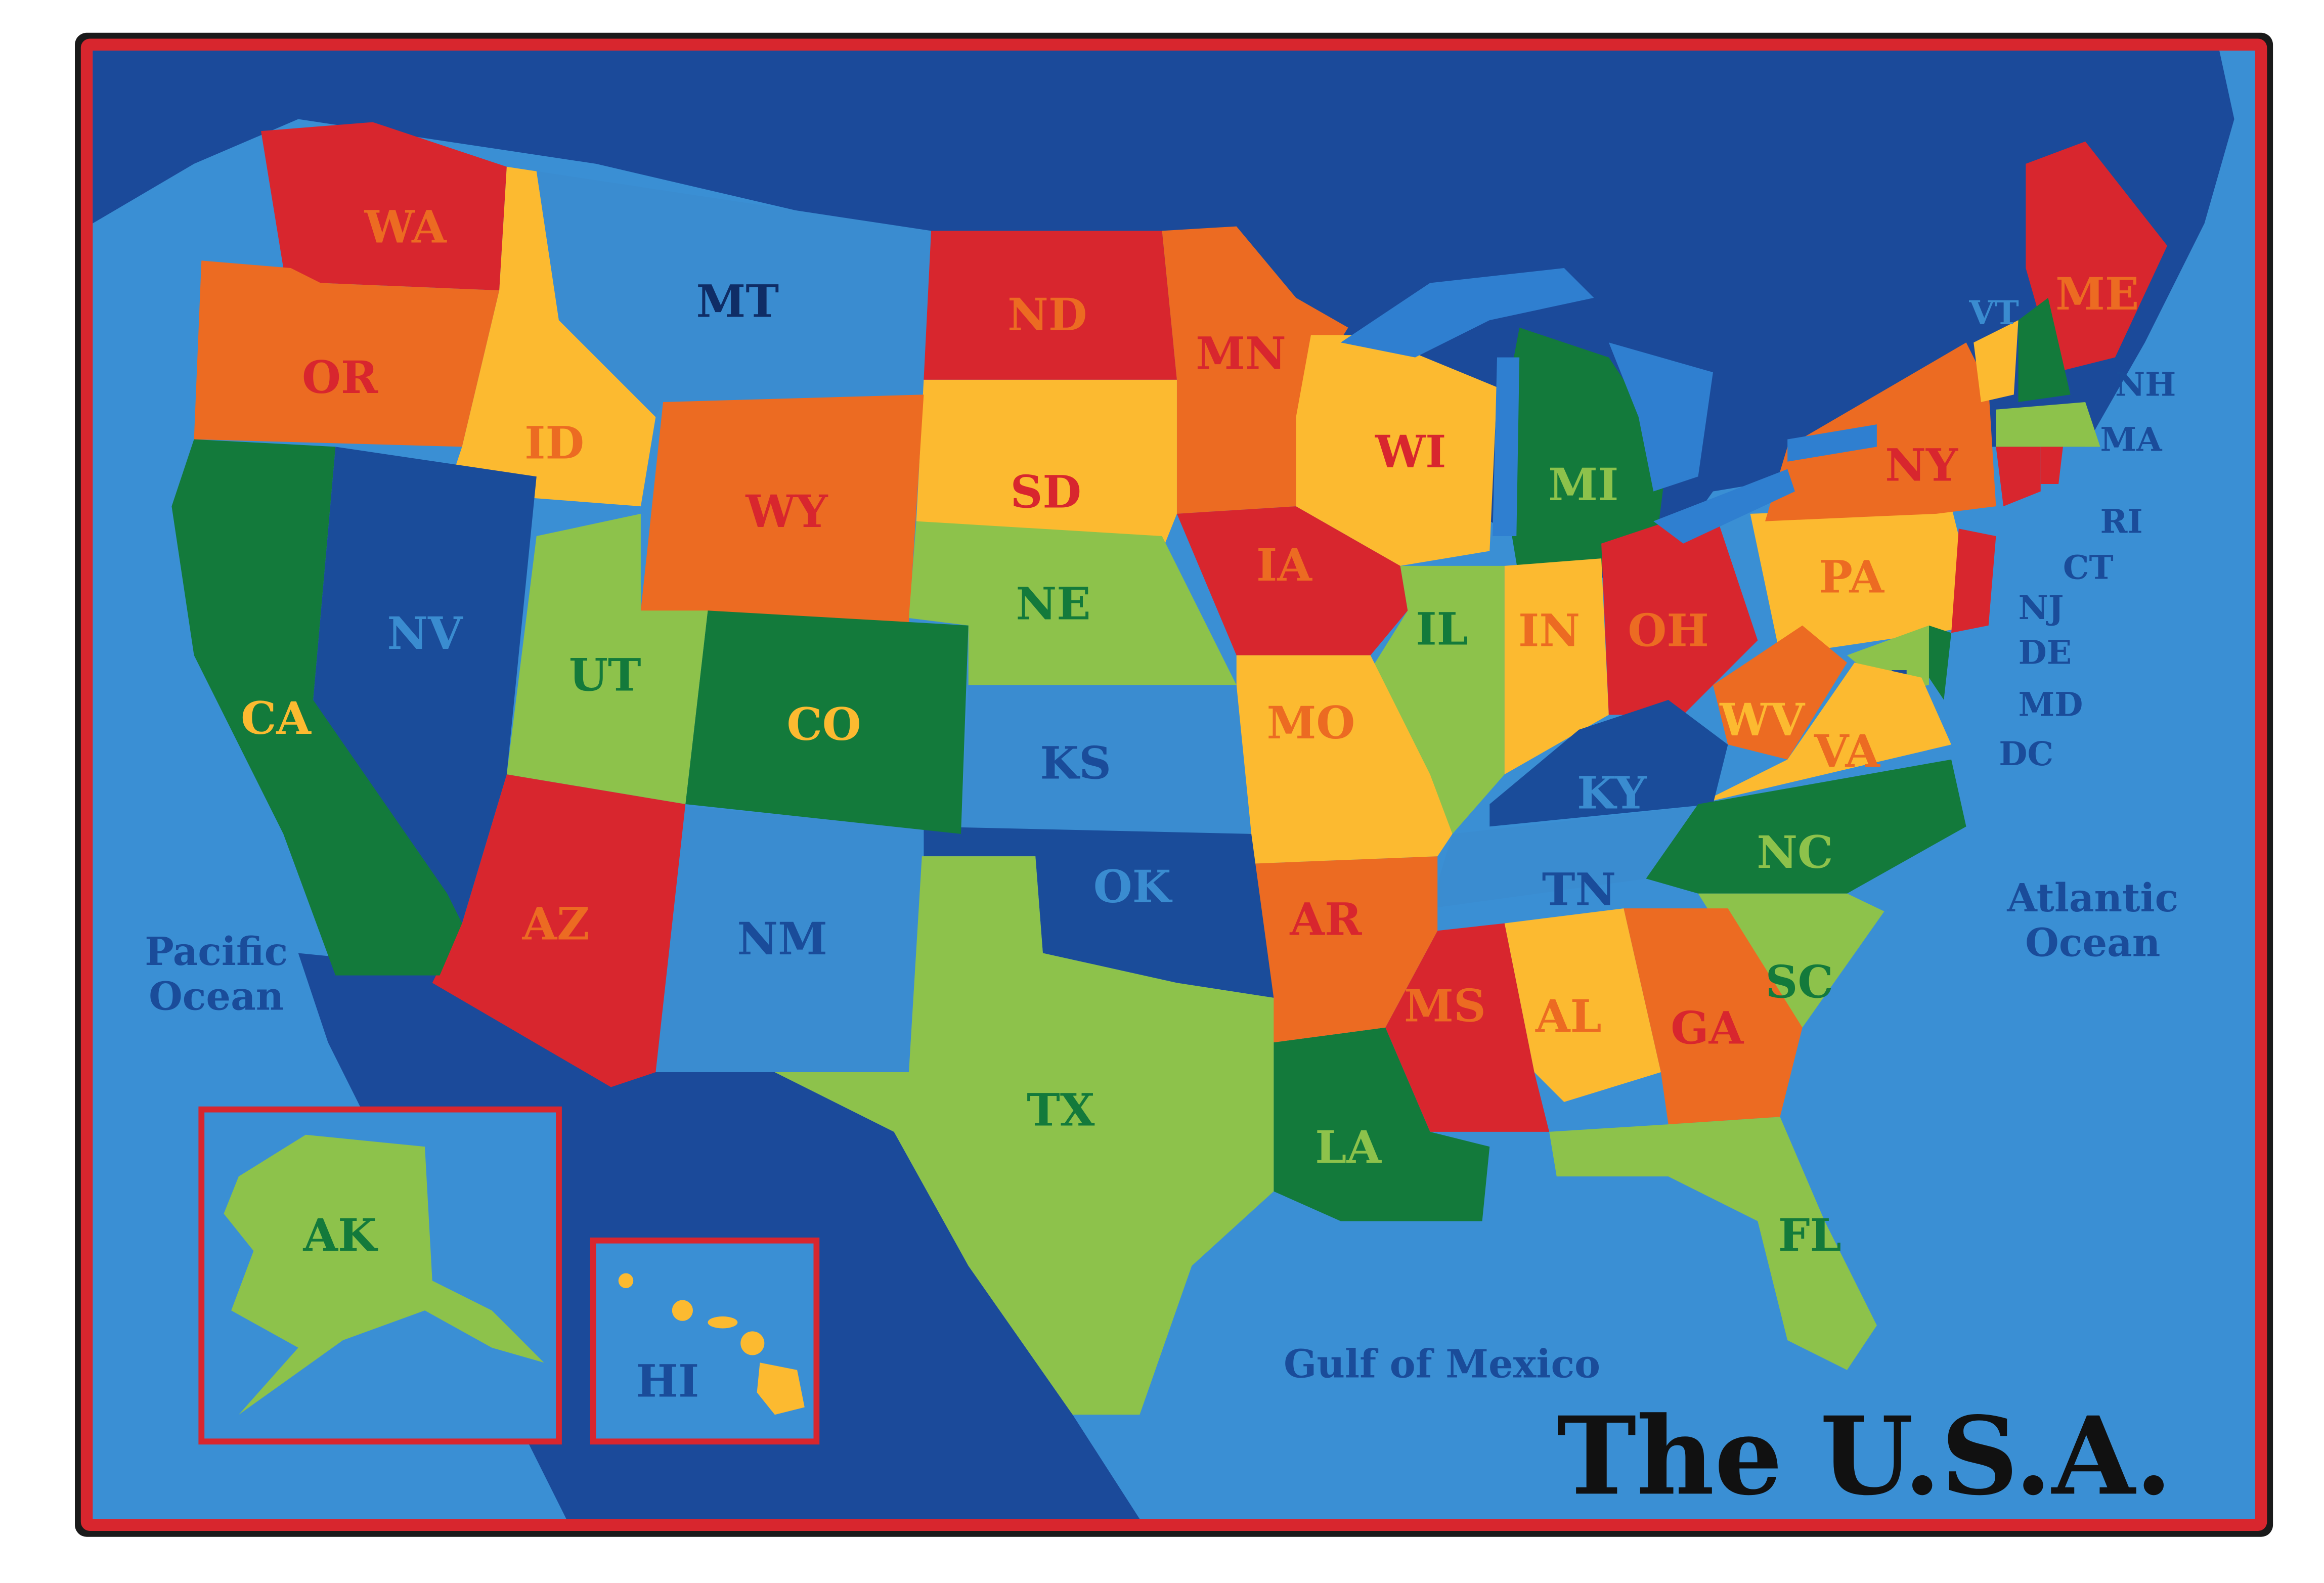 Image resolution: width=2324 pixels, height=1583 pixels. Describe the element at coordinates (1241, 354) in the screenshot. I see `state-label-MN: MN` at that location.